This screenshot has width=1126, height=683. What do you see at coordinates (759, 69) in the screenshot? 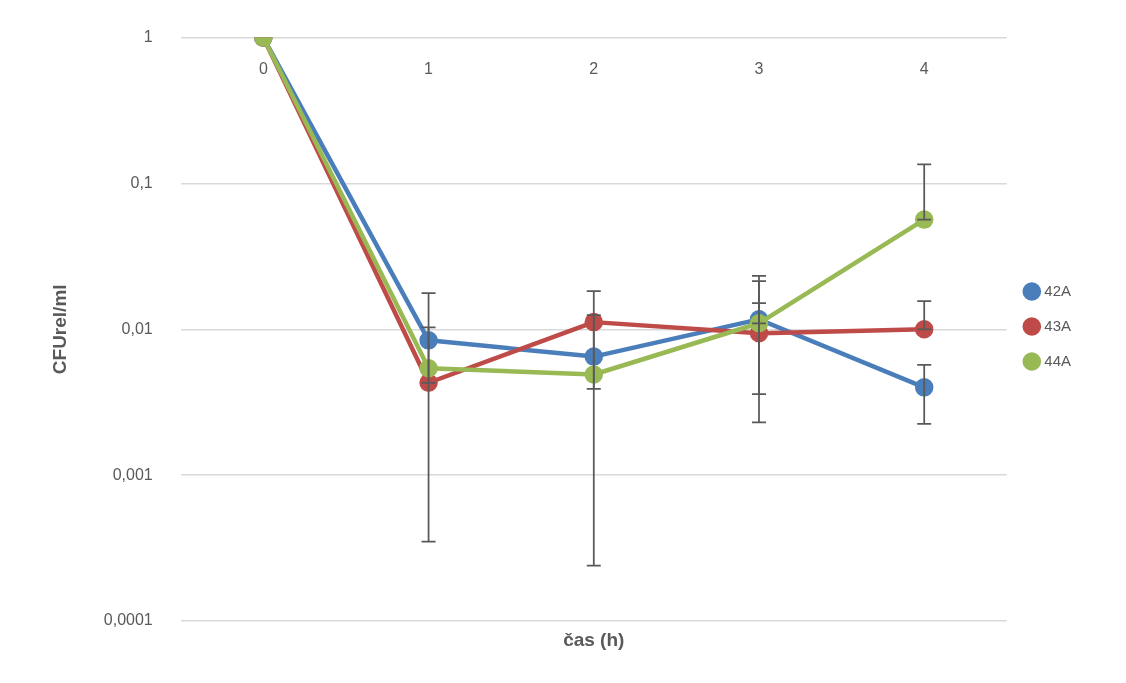
I see `x-tick-label: 3` at bounding box center [759, 69].